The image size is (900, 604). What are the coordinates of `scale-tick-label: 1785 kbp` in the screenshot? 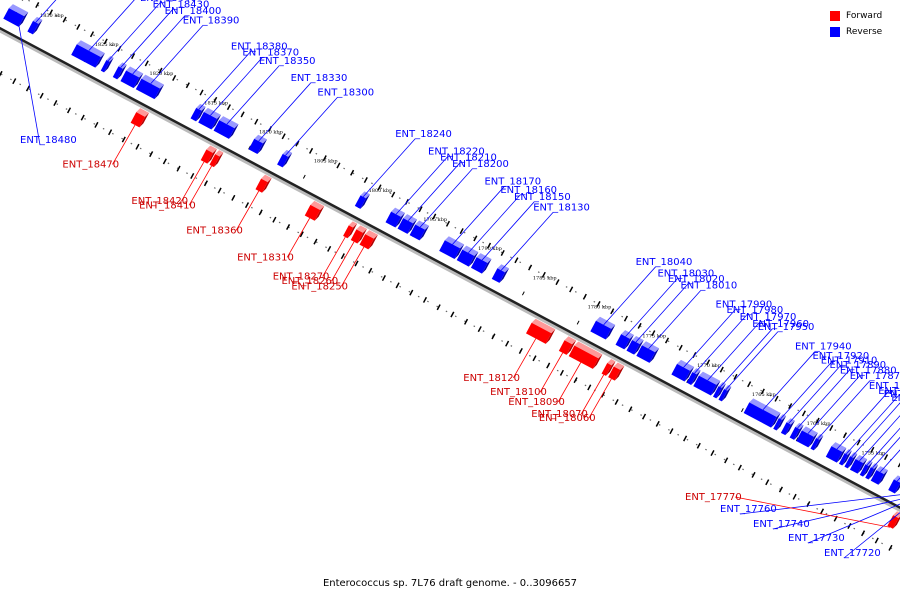 It's located at (545, 278).